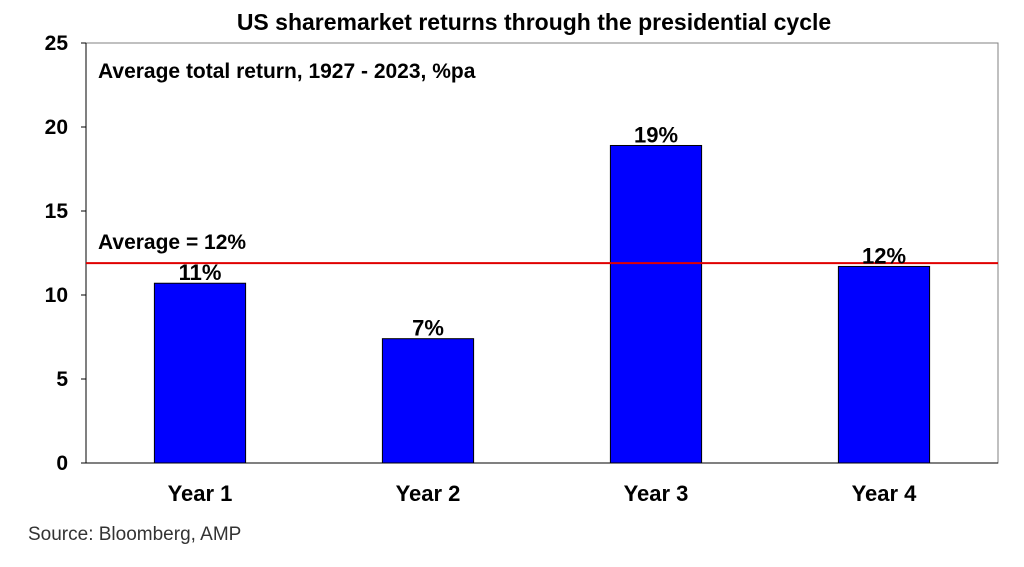  What do you see at coordinates (135, 534) in the screenshot?
I see `source-note: Source: Bloomberg, AMP` at bounding box center [135, 534].